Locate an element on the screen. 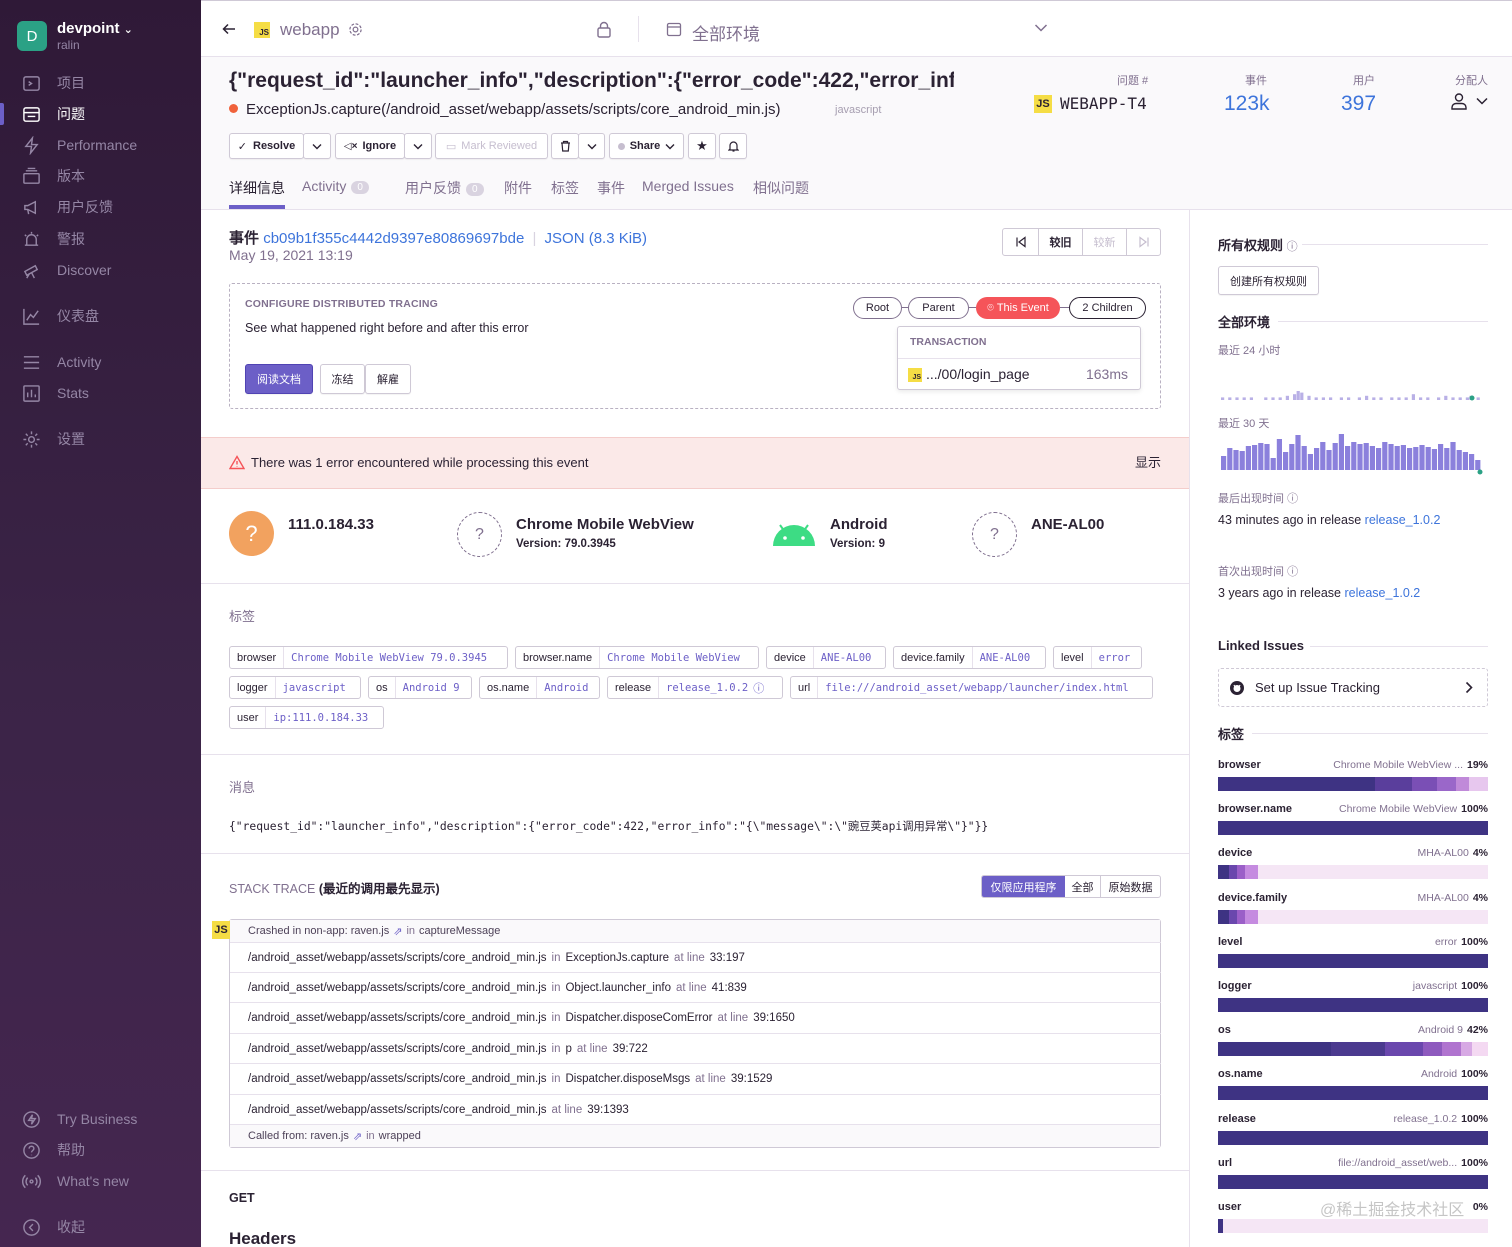 The height and width of the screenshot is (1247, 1512). events-count: 123k is located at coordinates (1247, 103).